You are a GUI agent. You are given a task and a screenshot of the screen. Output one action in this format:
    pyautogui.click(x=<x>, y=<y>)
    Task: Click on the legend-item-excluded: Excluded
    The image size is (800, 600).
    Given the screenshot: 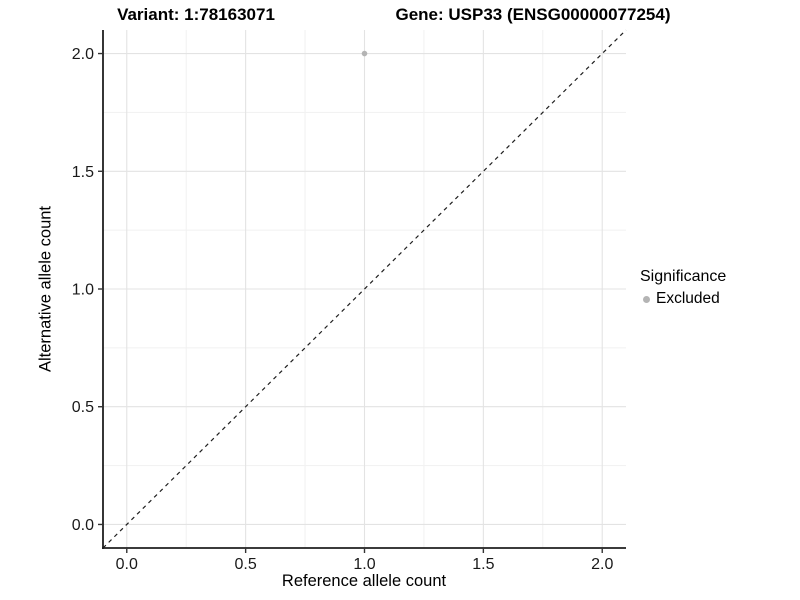 What is the action you would take?
    pyautogui.click(x=684, y=299)
    